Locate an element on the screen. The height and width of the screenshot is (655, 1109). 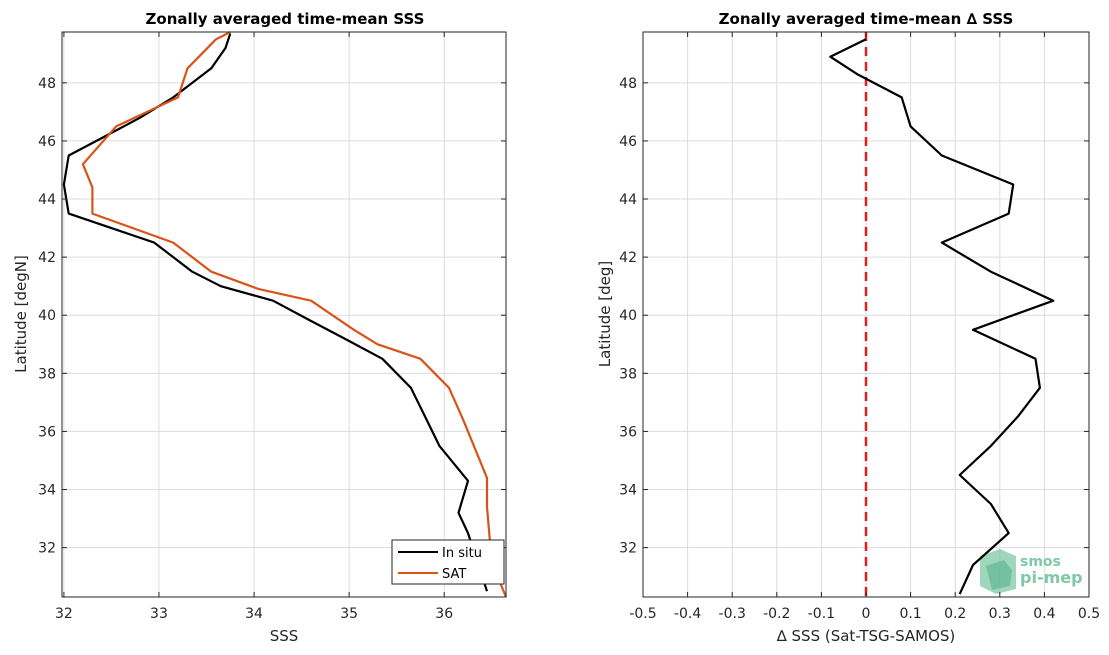
right-y-tick-label: 42 is located at coordinates (628, 258).